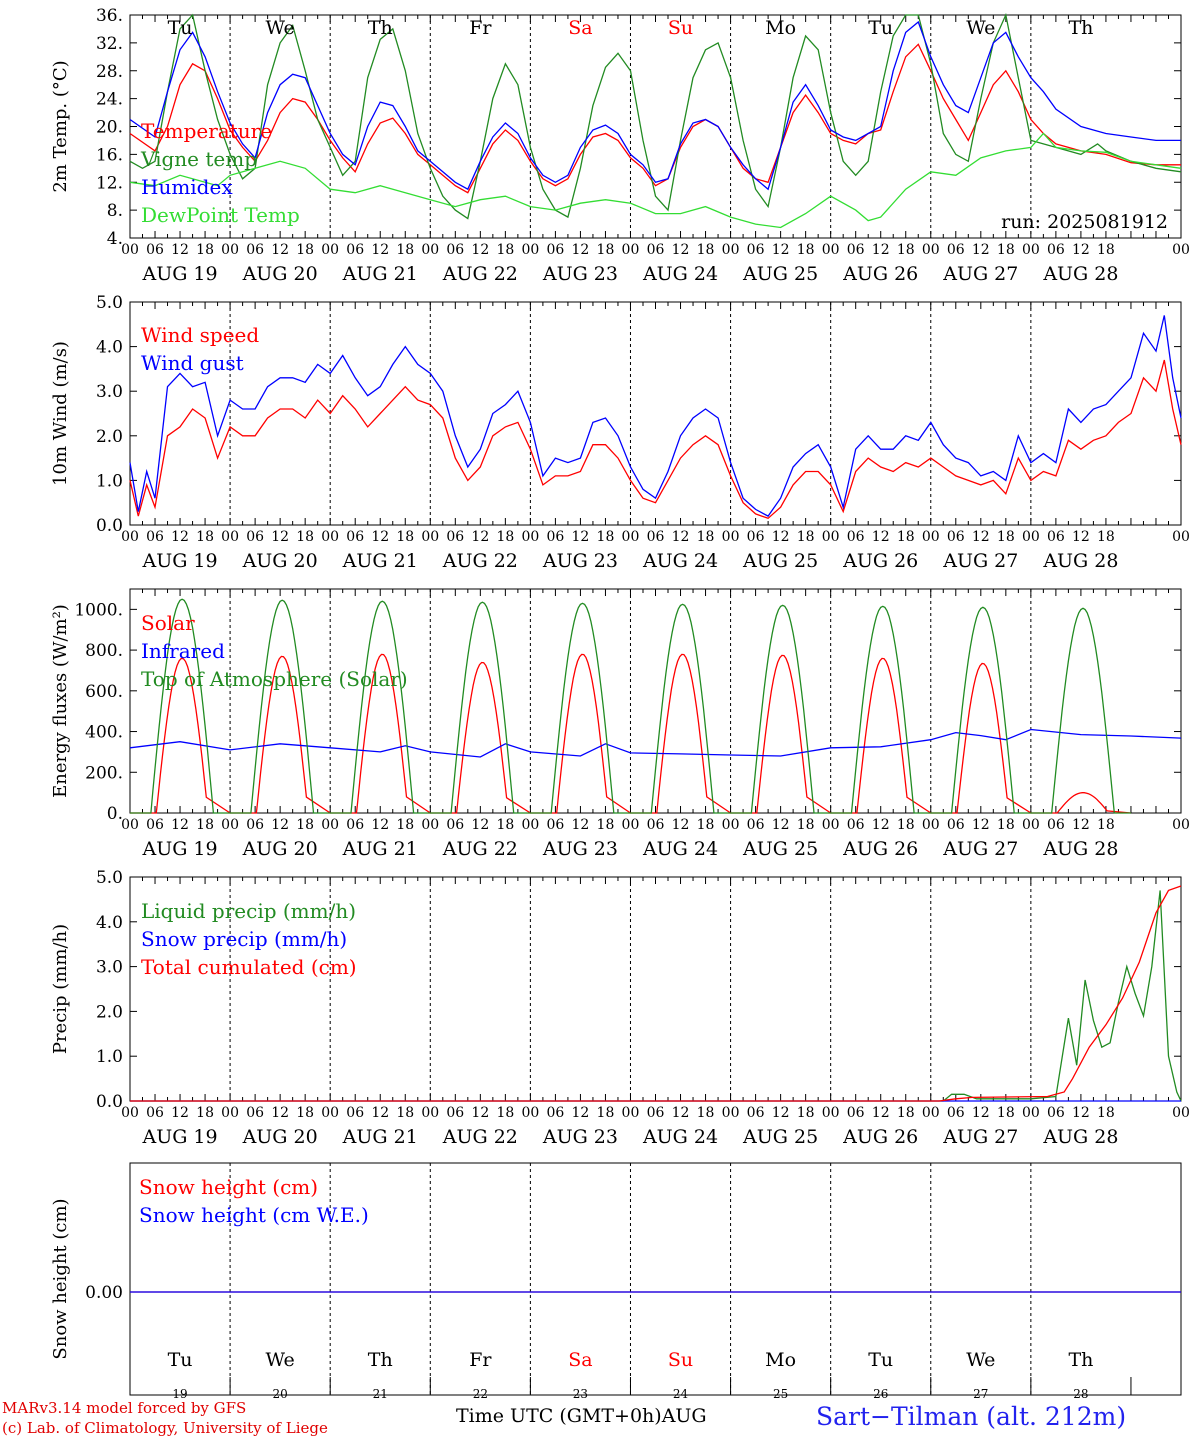 Image resolution: width=1194 pixels, height=1440 pixels. What do you see at coordinates (480, 1394) in the screenshot?
I see `day-number-label: 22` at bounding box center [480, 1394].